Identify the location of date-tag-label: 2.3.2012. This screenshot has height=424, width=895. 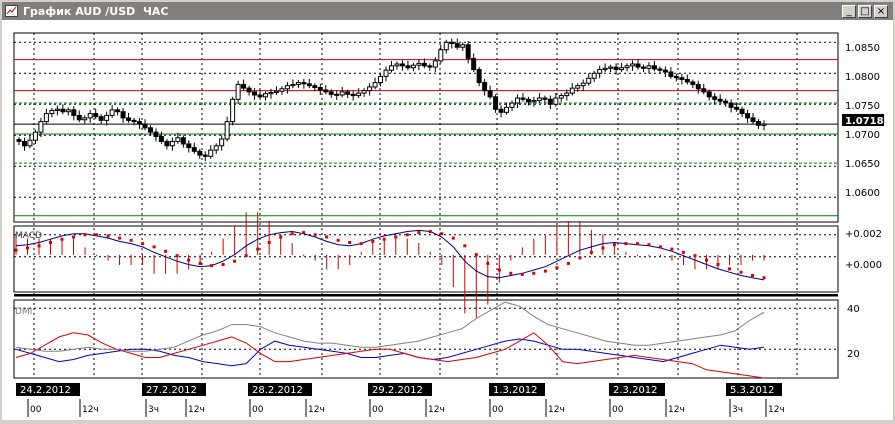
(635, 390).